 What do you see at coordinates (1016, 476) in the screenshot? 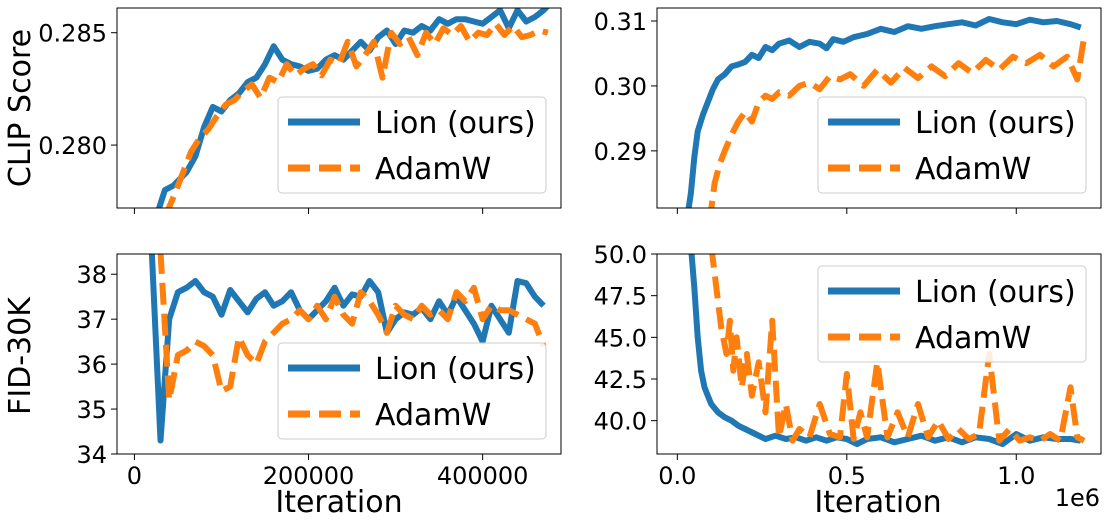
I see `x-tick-label: 1.0` at bounding box center [1016, 476].